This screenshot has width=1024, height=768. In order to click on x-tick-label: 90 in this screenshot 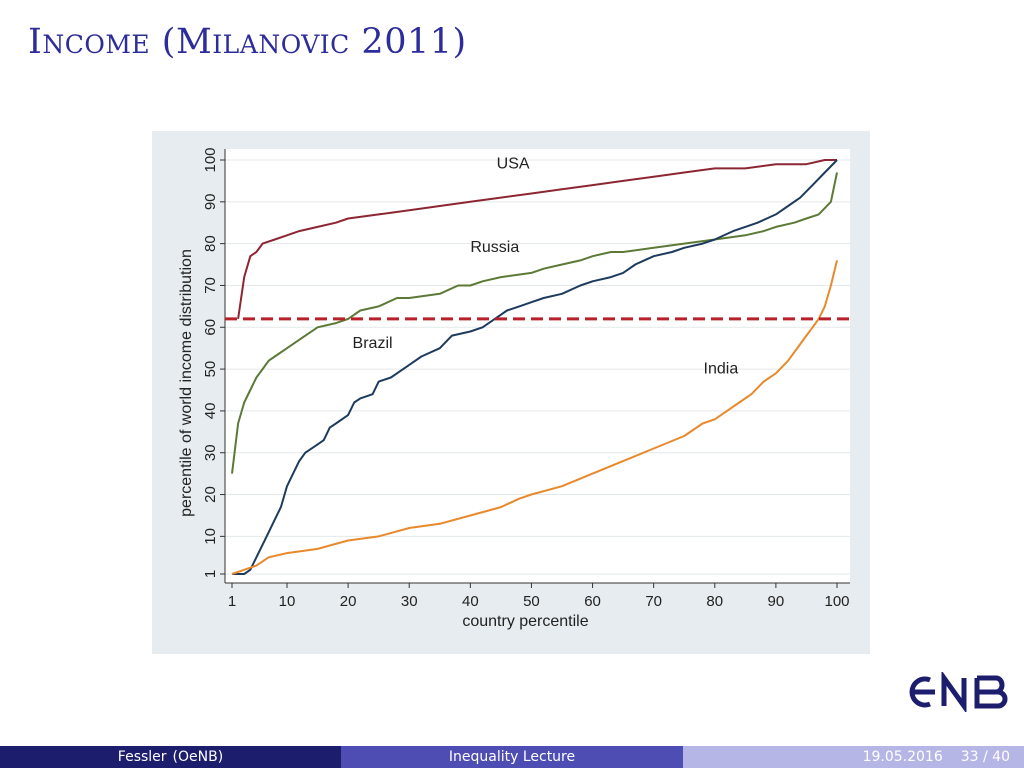, I will do `click(776, 601)`.